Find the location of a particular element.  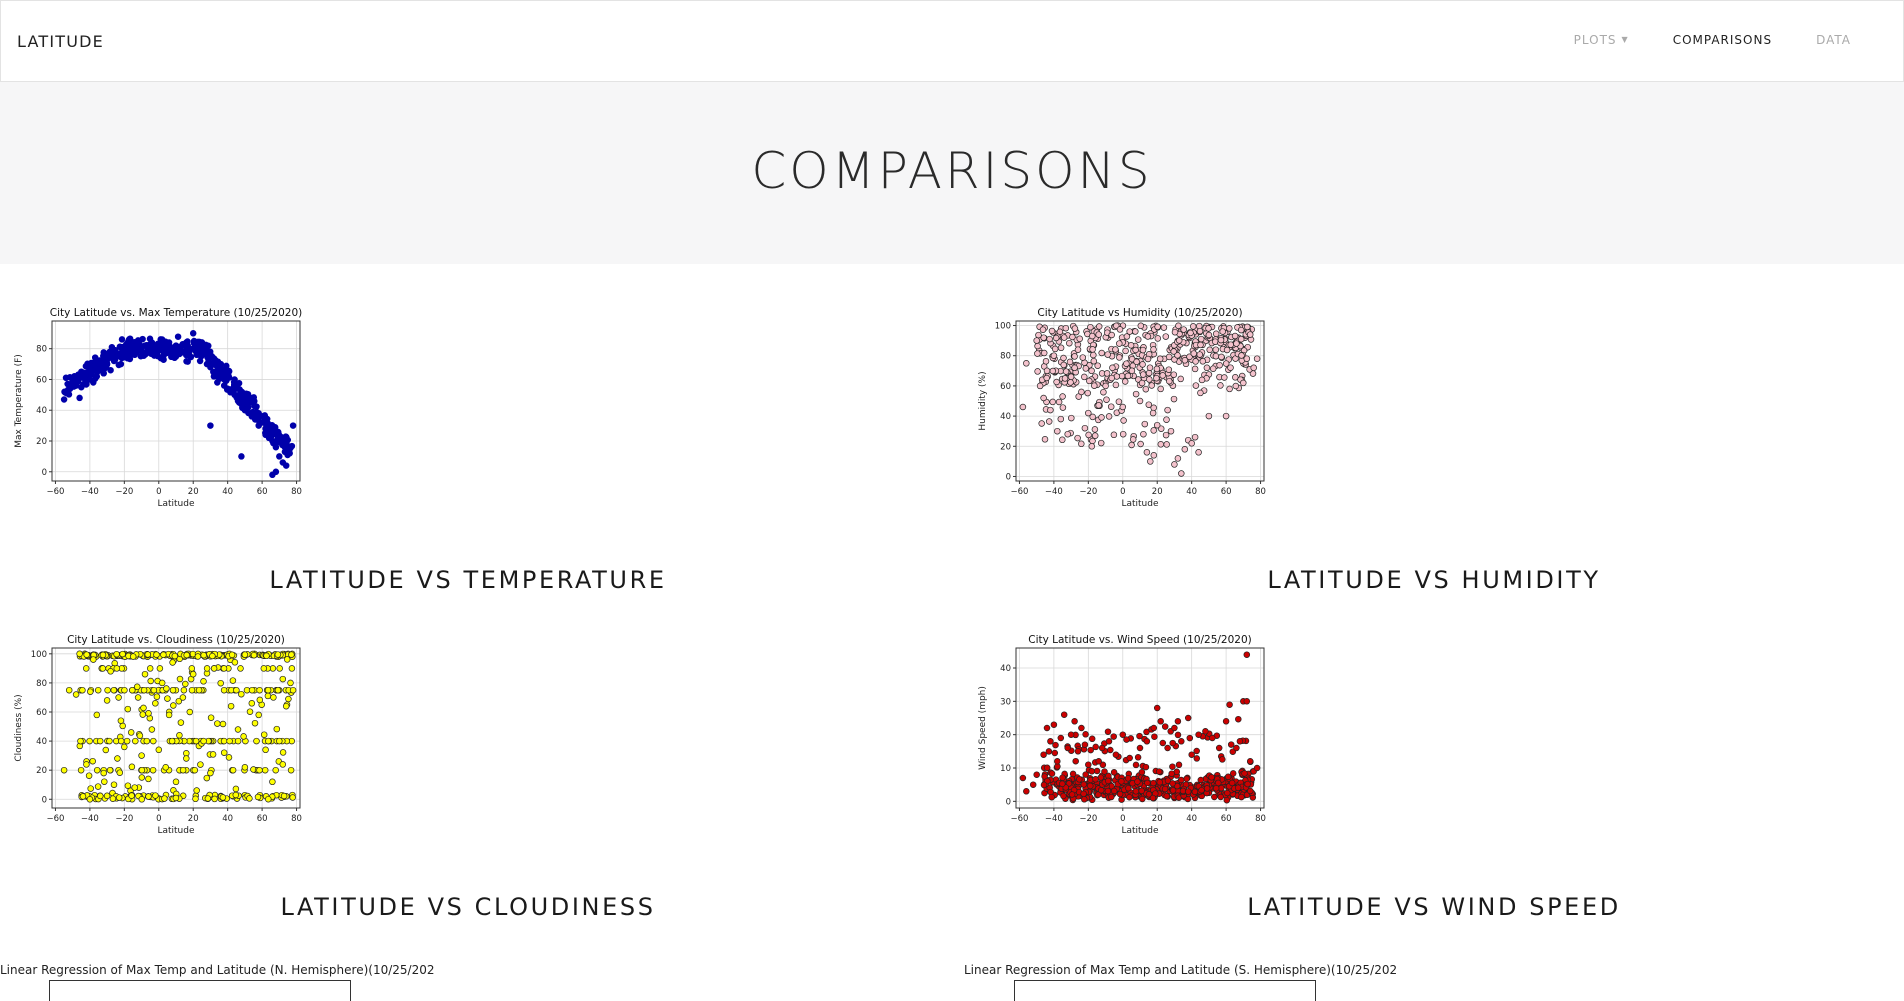

plot-area is located at coordinates (176, 401).